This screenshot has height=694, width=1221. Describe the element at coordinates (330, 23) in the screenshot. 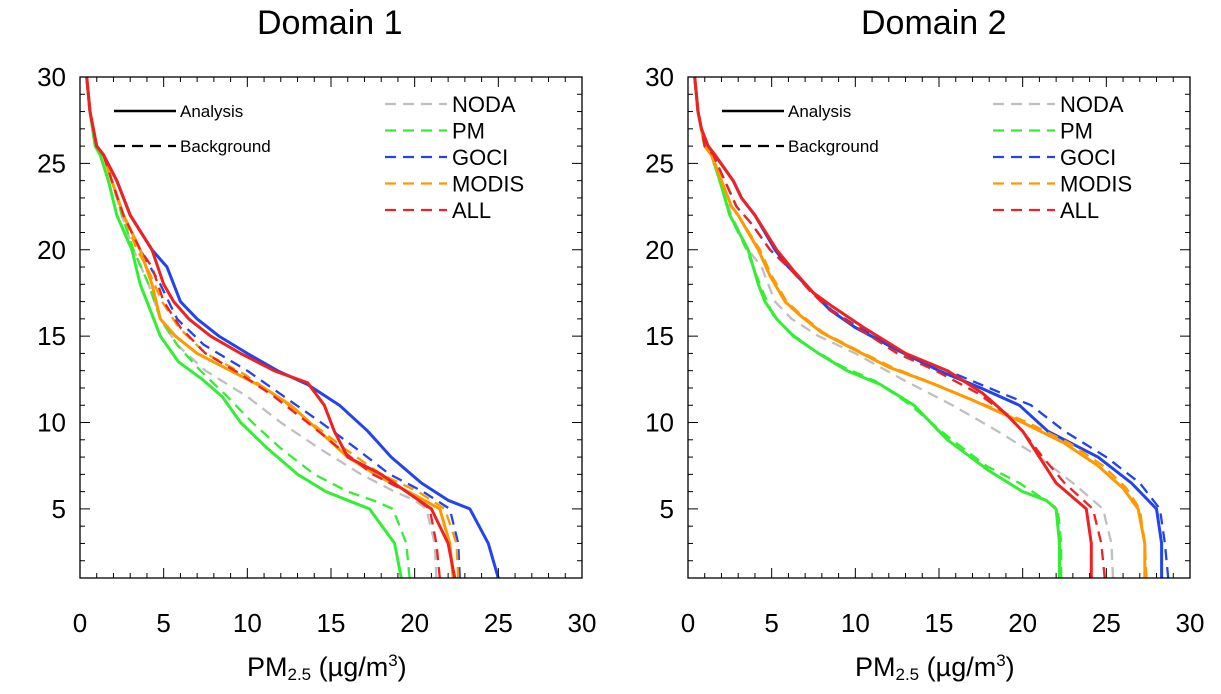

I see `panel-1-title: Domain 1` at that location.